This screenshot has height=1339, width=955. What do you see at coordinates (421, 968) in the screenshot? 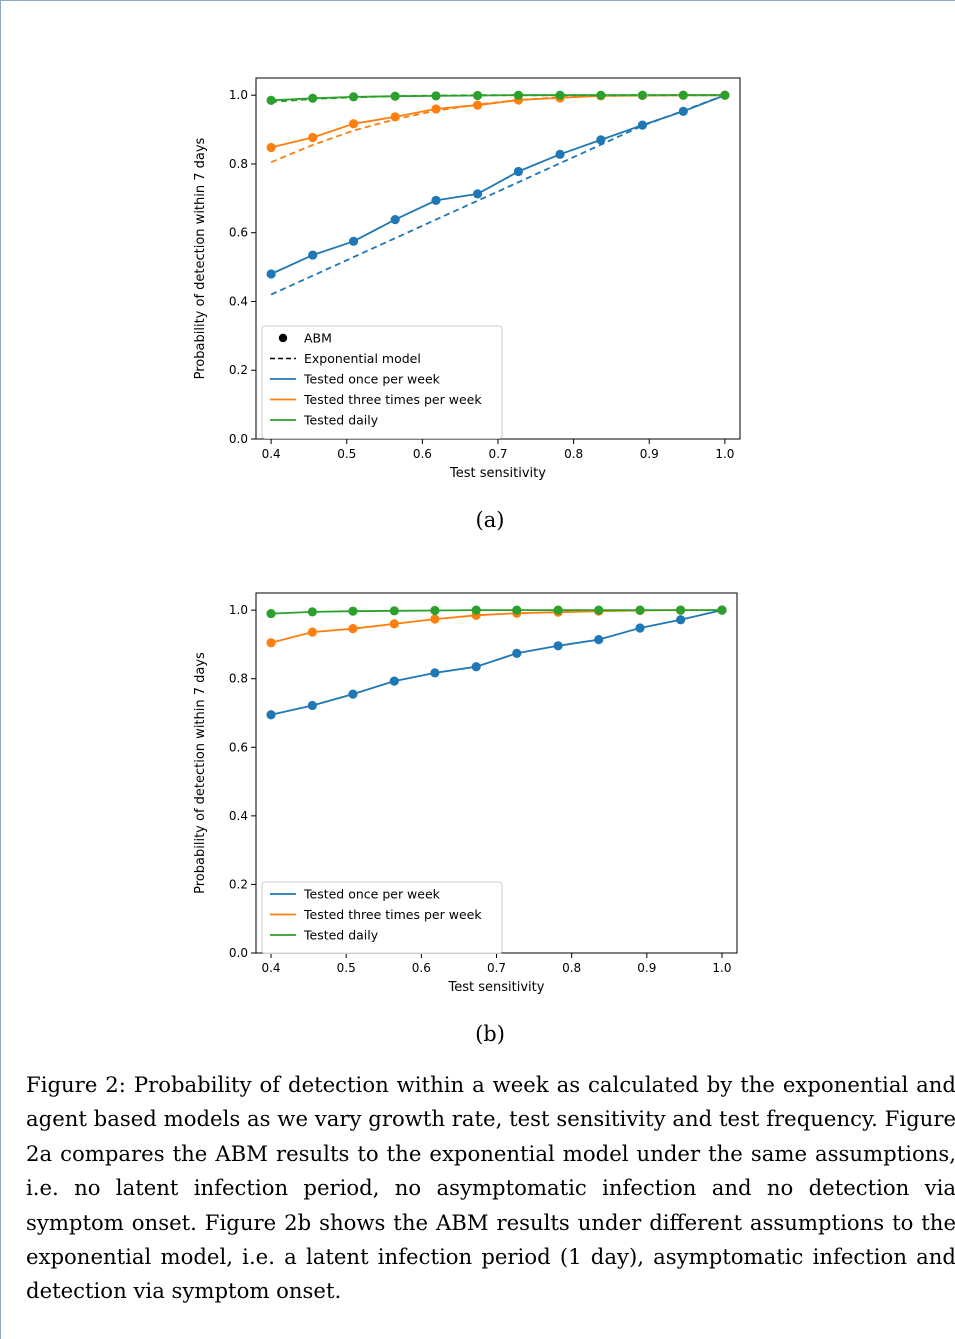
I see `x-tick-label: 0.6` at bounding box center [421, 968].